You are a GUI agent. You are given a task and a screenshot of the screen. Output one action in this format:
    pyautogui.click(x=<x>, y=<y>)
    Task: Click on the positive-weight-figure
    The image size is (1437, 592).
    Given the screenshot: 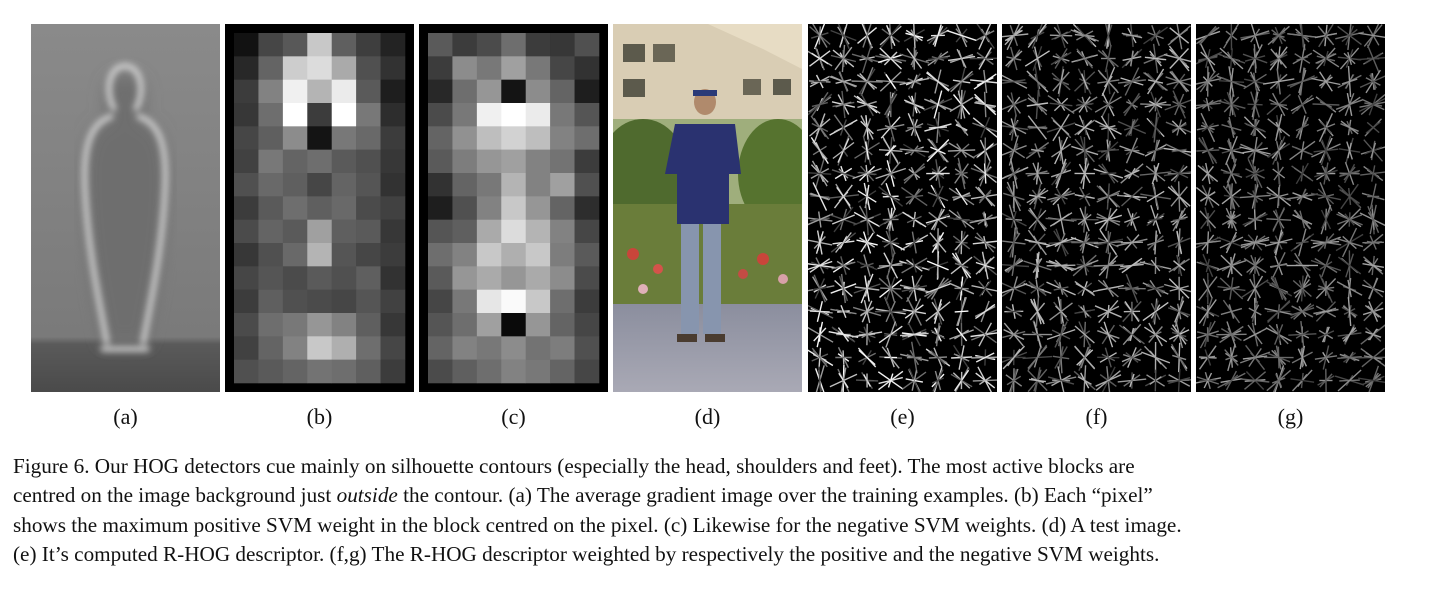 What is the action you would take?
    pyautogui.click(x=319, y=208)
    